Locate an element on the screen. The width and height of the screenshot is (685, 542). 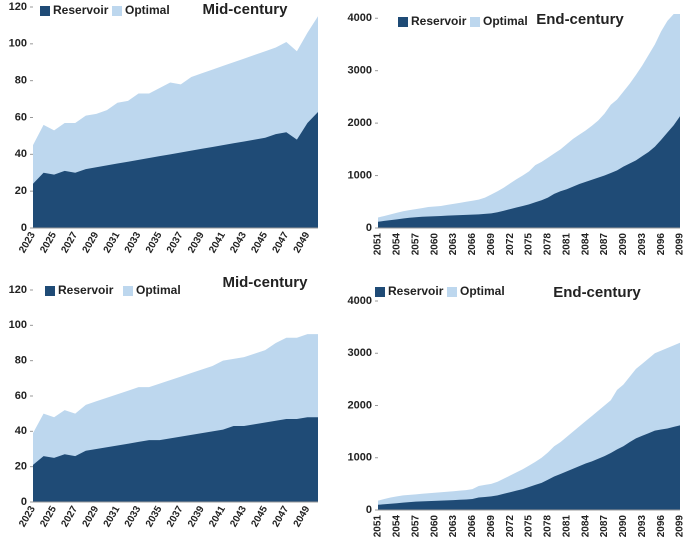
x-tick-label: 2035 is located at coordinates (154, 242).